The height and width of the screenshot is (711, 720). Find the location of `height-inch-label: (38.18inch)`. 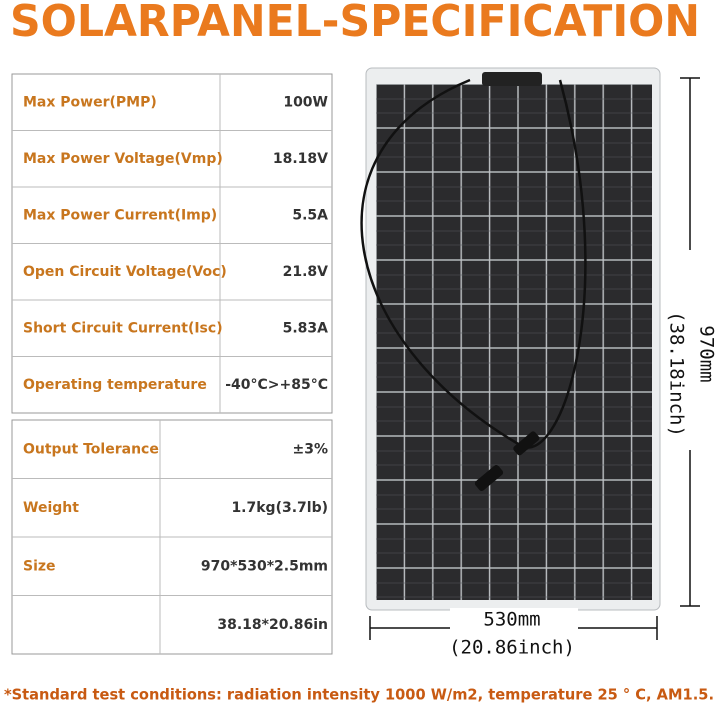

height-inch-label: (38.18inch) is located at coordinates (677, 374).